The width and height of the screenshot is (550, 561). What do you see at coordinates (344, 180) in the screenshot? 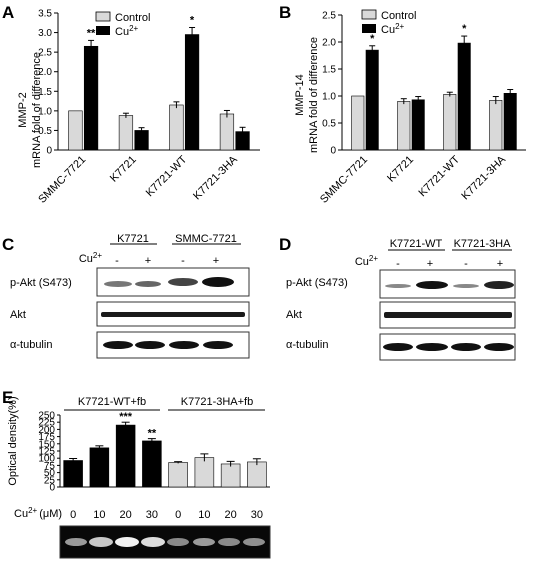
I see `chart-b-category-label: SMMC-7721` at bounding box center [344, 180].